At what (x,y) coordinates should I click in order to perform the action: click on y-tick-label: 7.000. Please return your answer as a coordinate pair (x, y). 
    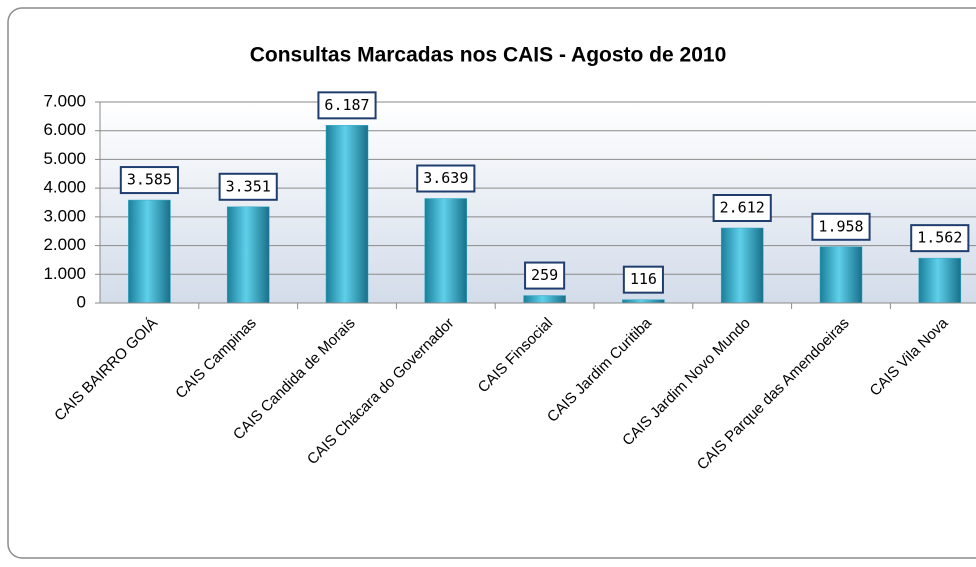
    Looking at the image, I should click on (64, 100).